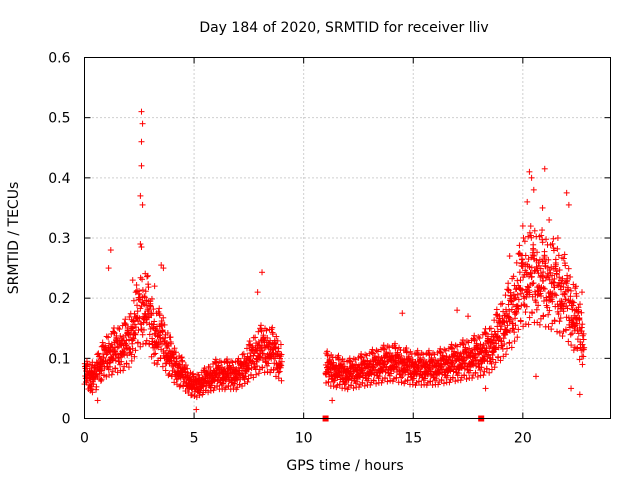  What do you see at coordinates (344, 466) in the screenshot?
I see `x-axis-label: GPS time / hours` at bounding box center [344, 466].